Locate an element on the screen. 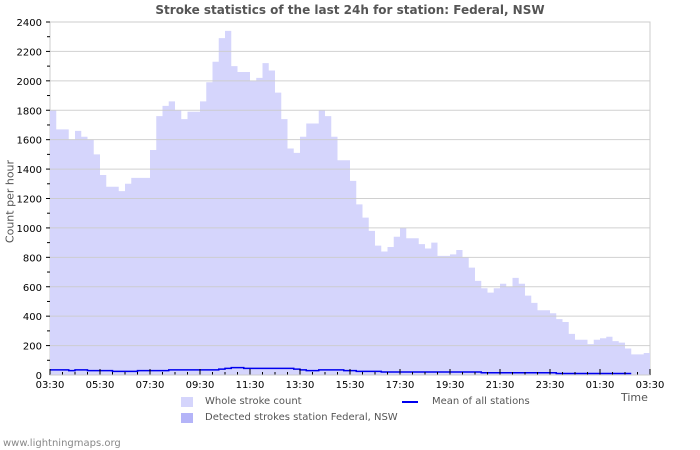  svg-text: 800 is located at coordinates (32, 258).